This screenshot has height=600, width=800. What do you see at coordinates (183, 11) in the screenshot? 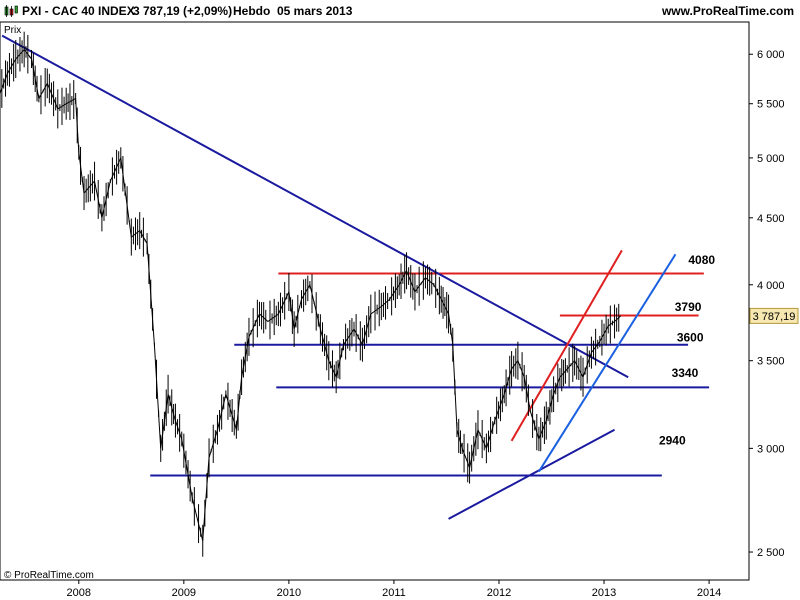
I see `price-change: 3 787,19 (+2,09%)` at bounding box center [183, 11].